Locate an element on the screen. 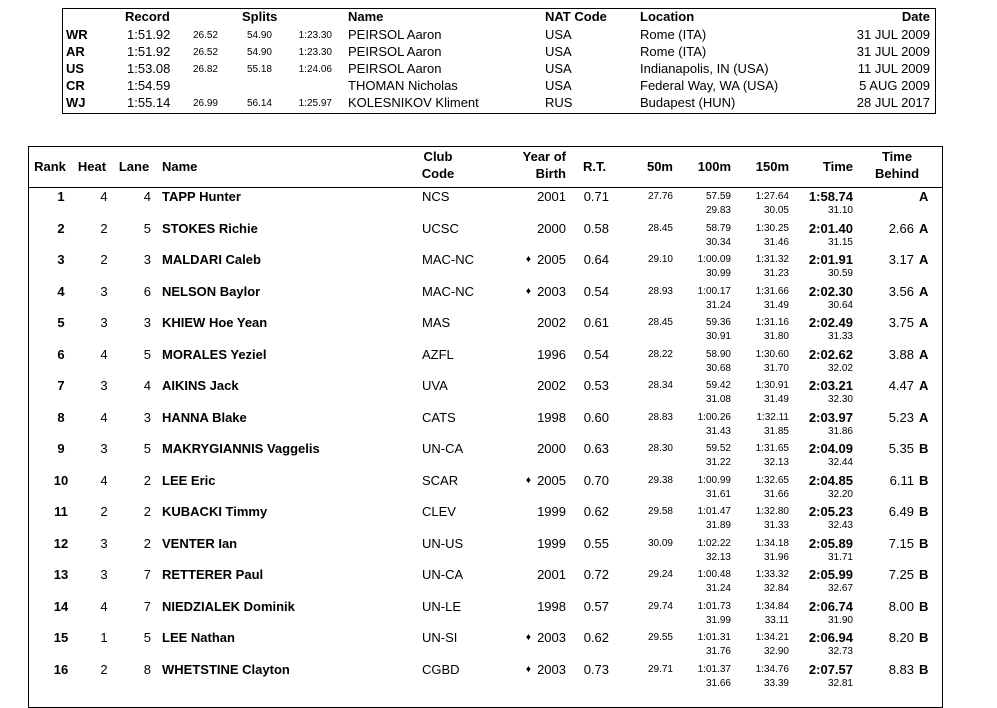 The height and width of the screenshot is (708, 997). lap-split: 31.66 is located at coordinates (718, 683).